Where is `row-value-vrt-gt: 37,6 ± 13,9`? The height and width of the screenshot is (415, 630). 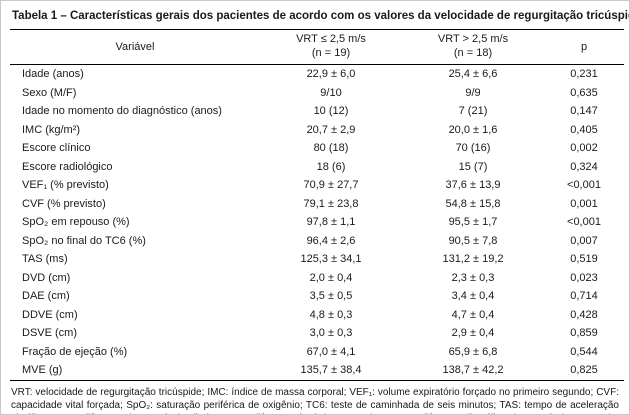 row-value-vrt-gt: 37,6 ± 13,9 is located at coordinates (473, 185).